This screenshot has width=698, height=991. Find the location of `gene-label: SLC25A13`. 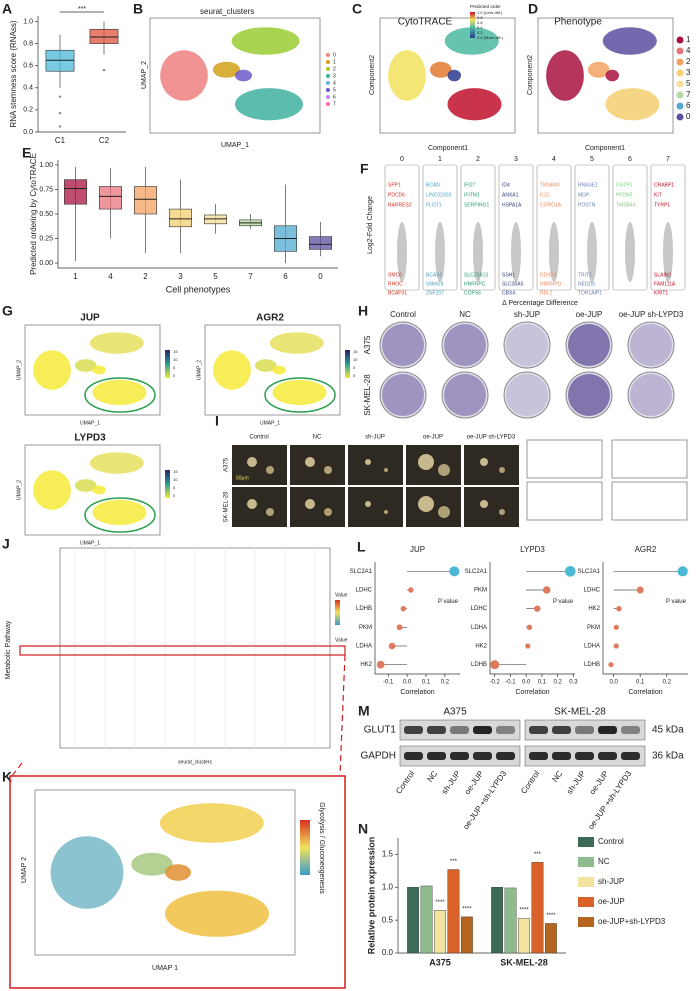

gene-label: SLC25A13 is located at coordinates (476, 275).